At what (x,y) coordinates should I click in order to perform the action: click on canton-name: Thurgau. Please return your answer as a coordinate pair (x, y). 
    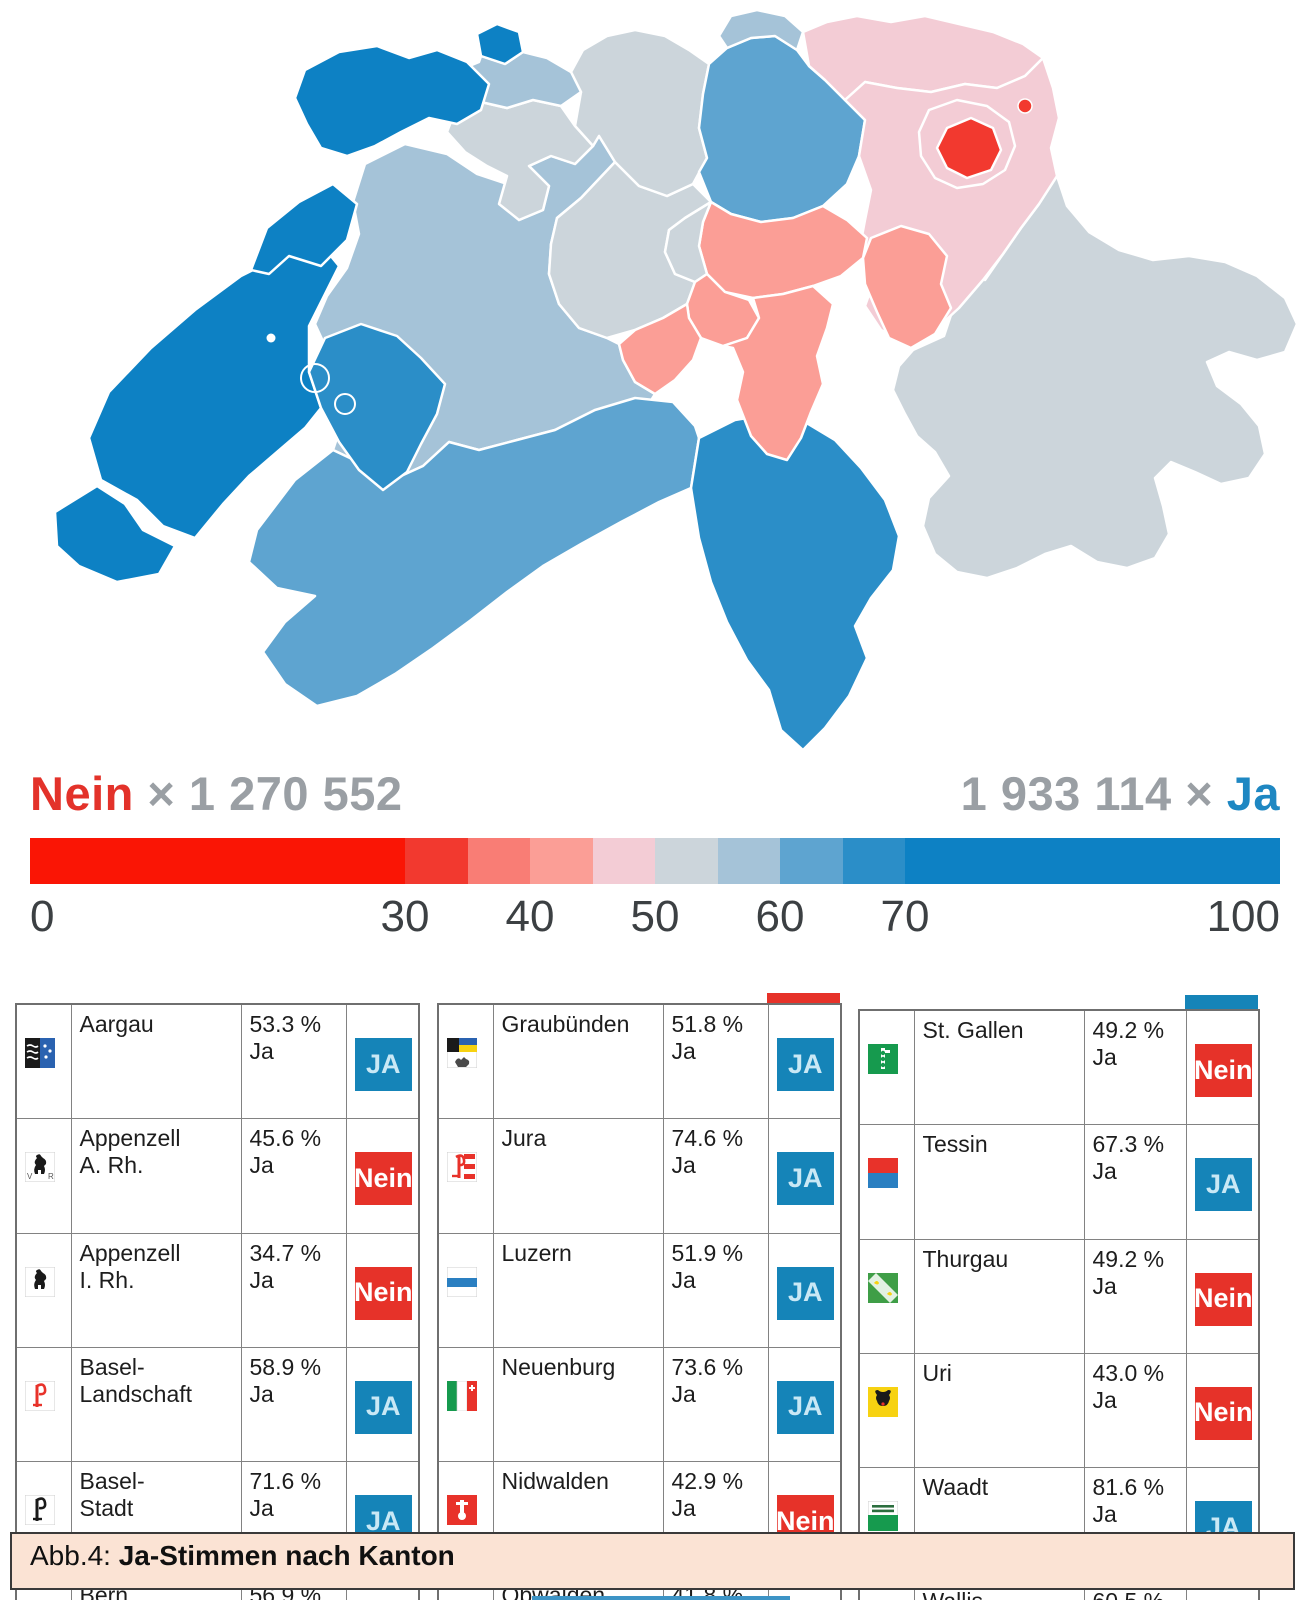
    Looking at the image, I should click on (999, 1296).